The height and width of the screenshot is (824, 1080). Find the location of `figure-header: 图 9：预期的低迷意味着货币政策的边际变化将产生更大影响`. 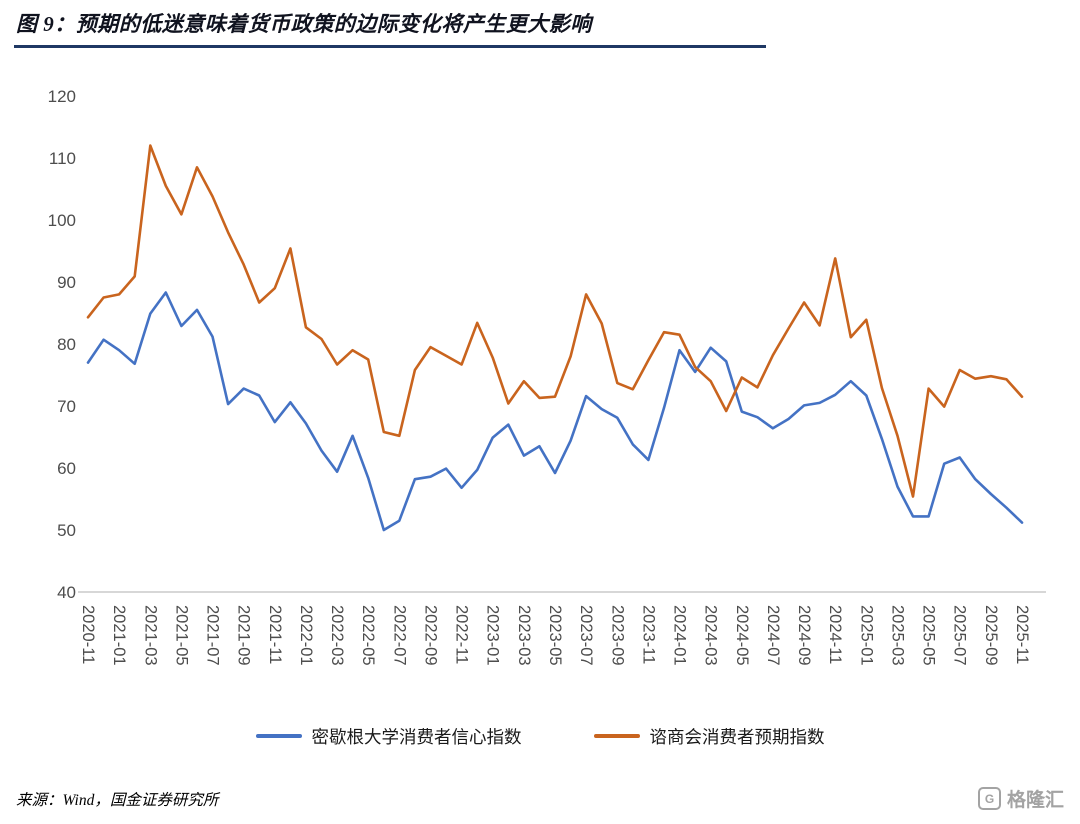

figure-header: 图 9：预期的低迷意味着货币政策的边际变化将产生更大影响 is located at coordinates (540, 24).